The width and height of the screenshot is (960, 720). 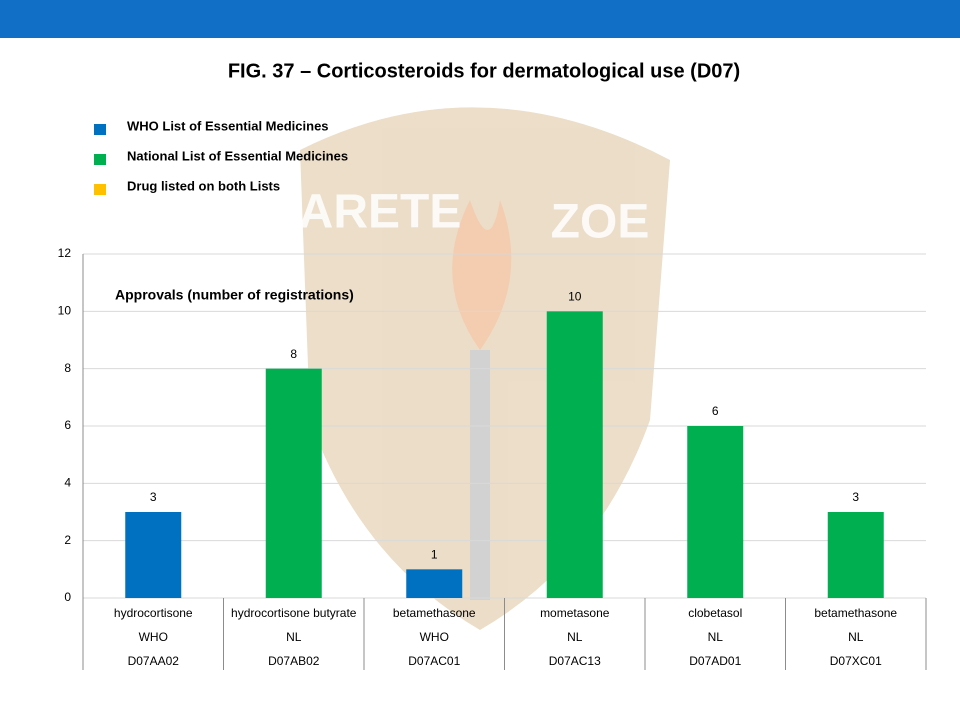 I want to click on watermark-text: ARETE, so click(x=380, y=212).